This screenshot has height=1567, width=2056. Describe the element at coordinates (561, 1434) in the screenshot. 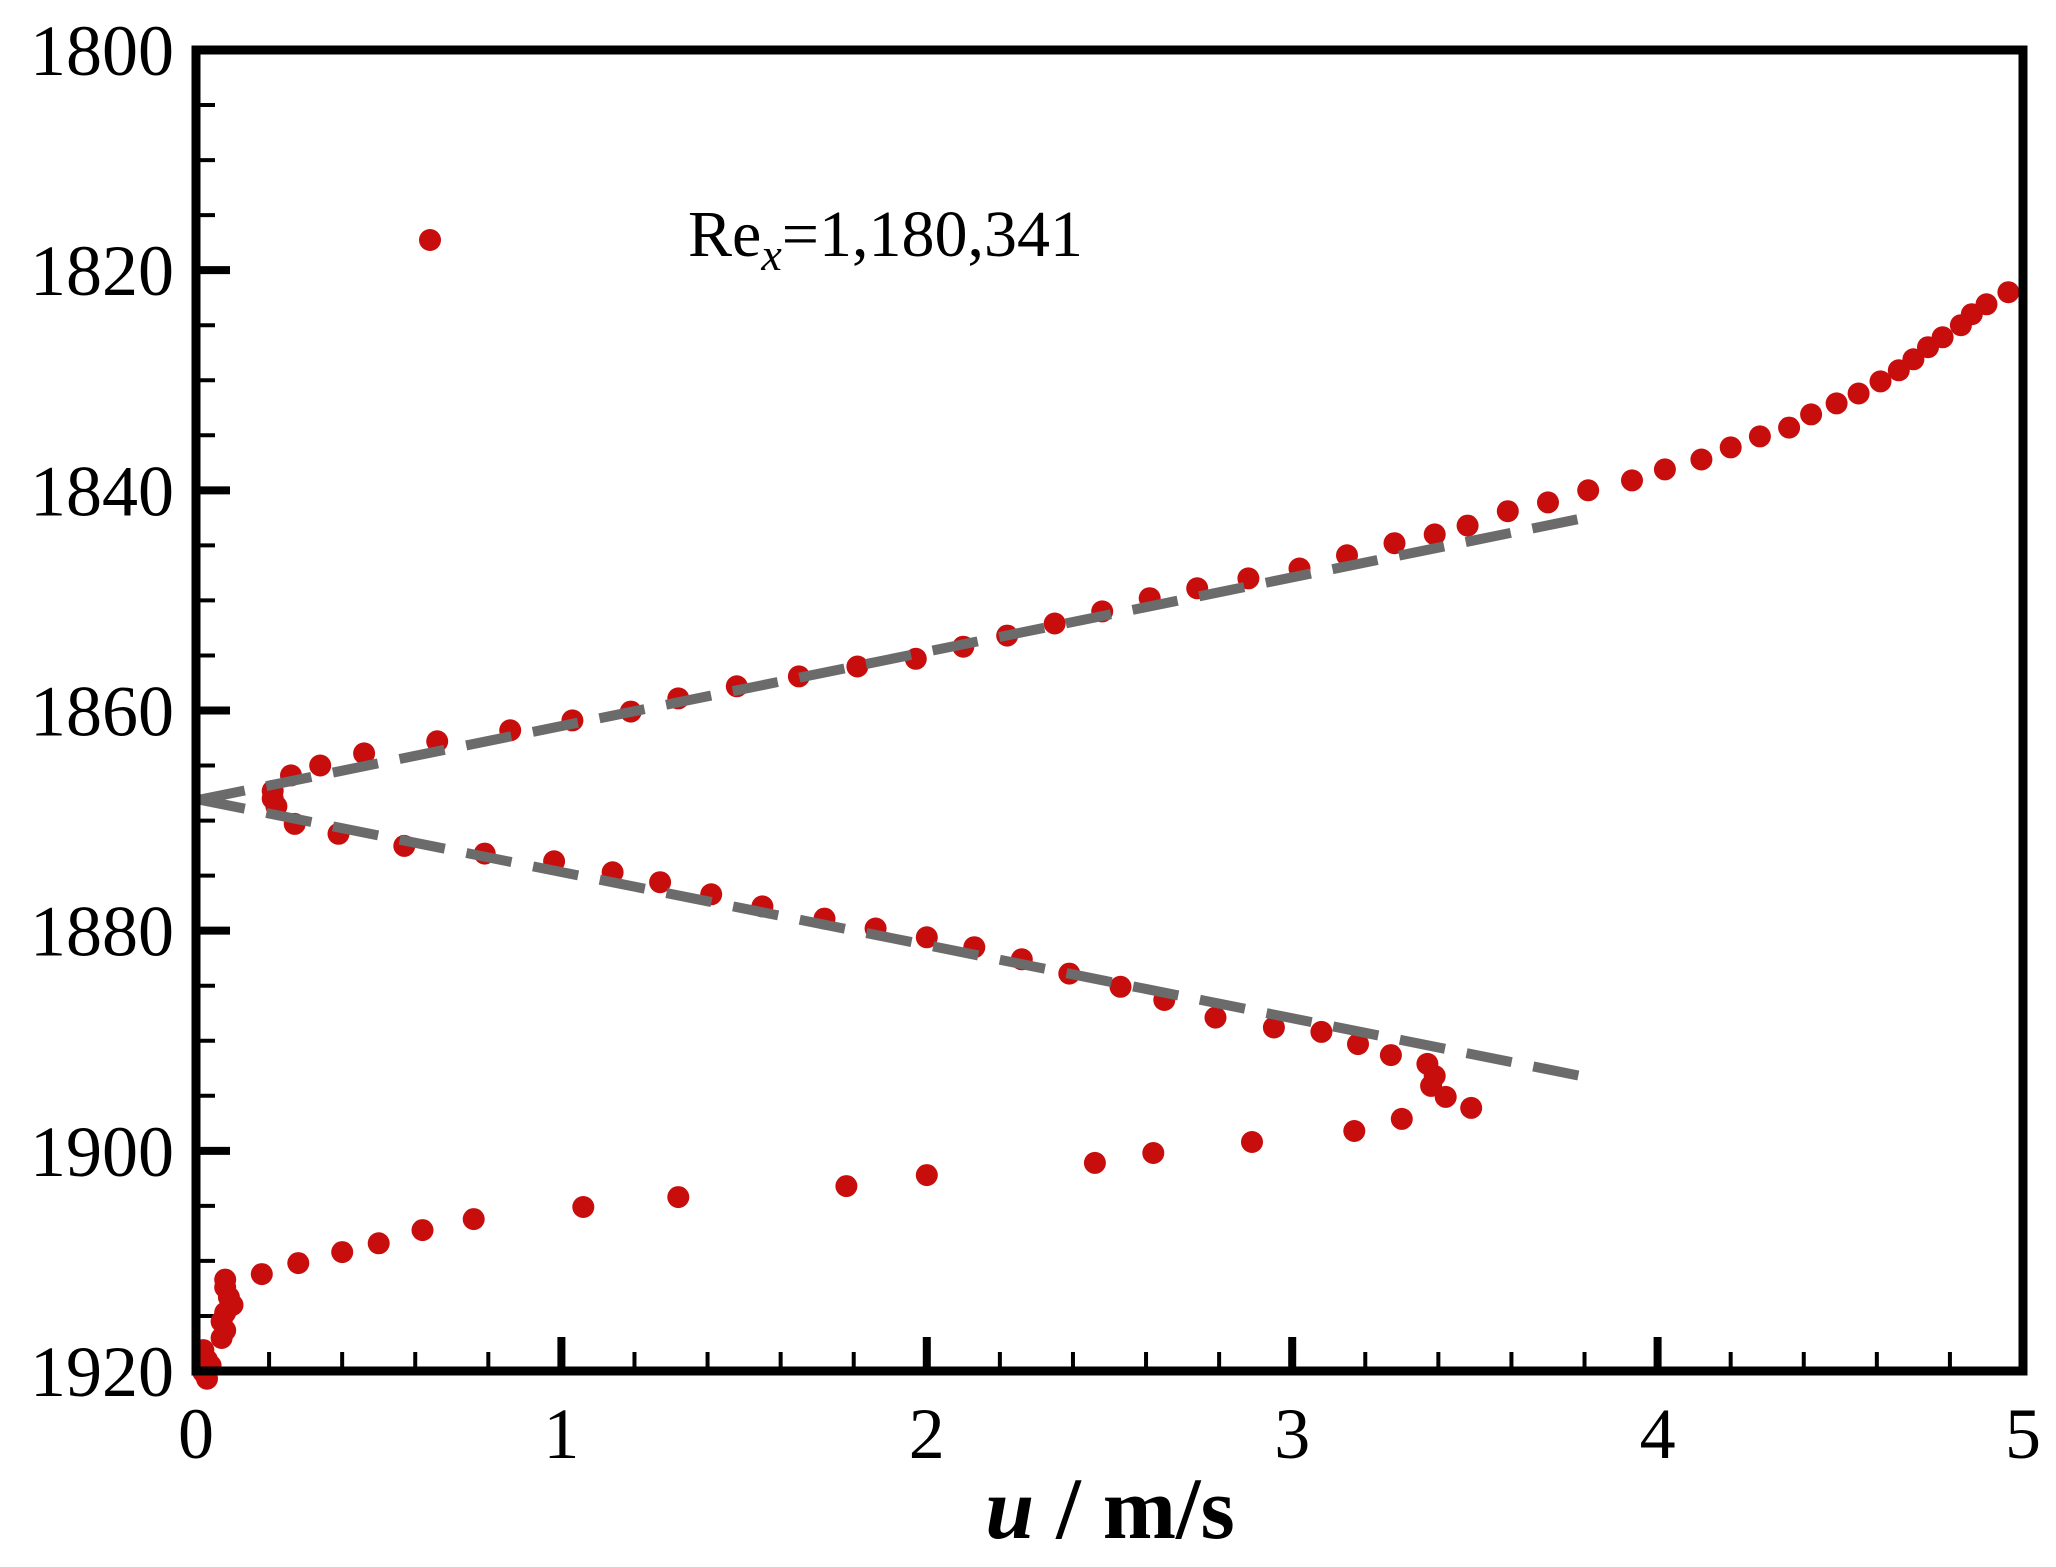

I see `x-tick-label: 1` at that location.